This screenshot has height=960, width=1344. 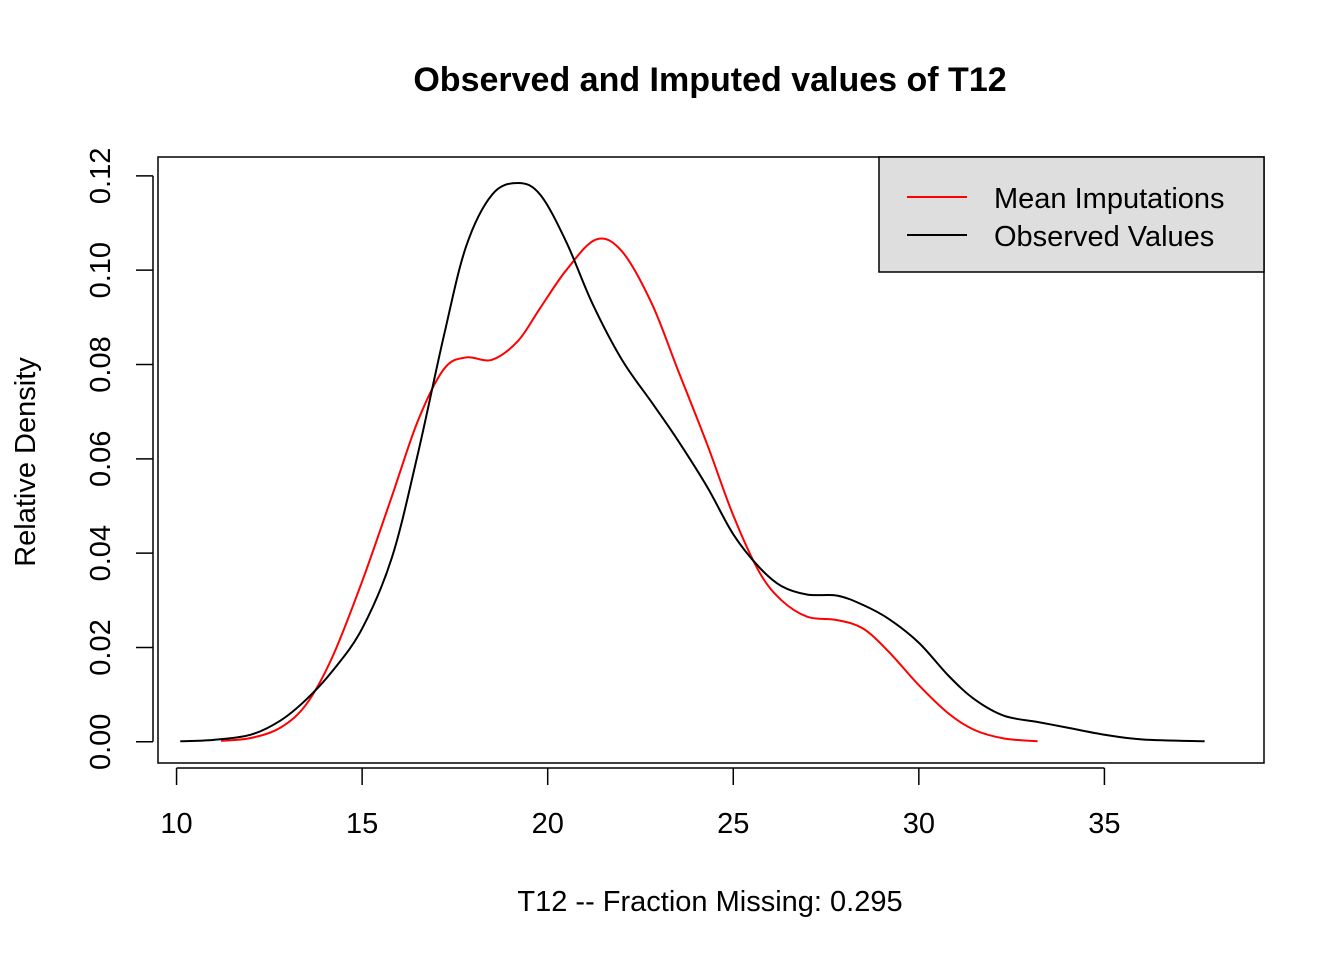 I want to click on y-tick-label: 0.02, so click(x=101, y=647).